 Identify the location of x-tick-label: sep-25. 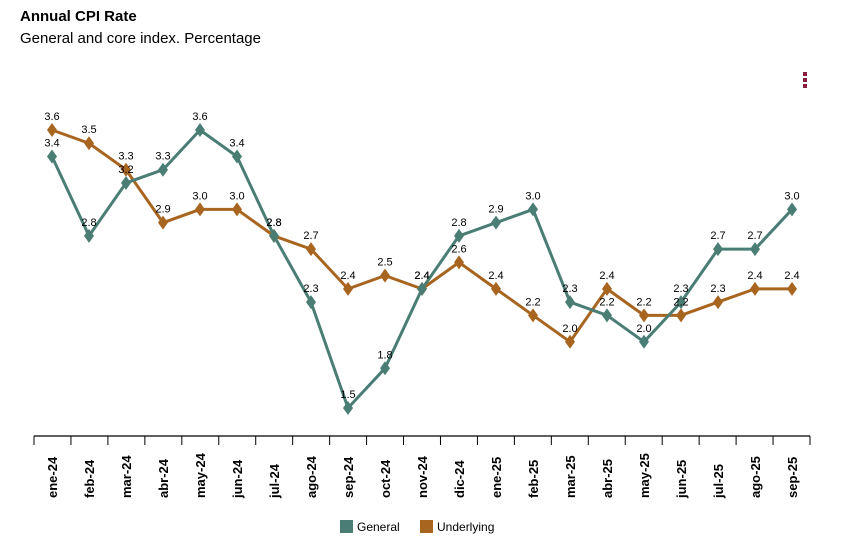
(792, 477).